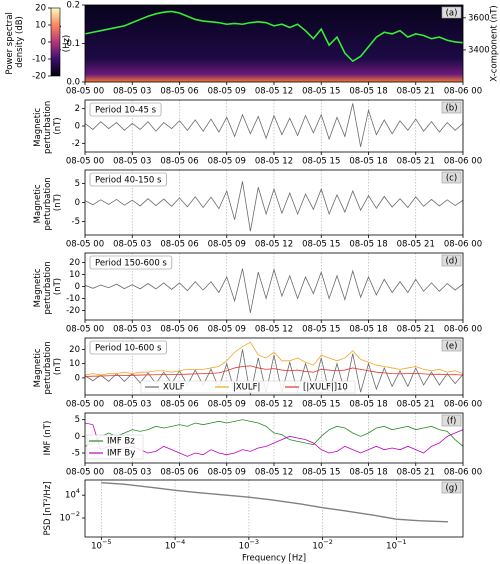 Image resolution: width=500 pixels, height=564 pixels. I want to click on legend-label: XULF, so click(174, 388).